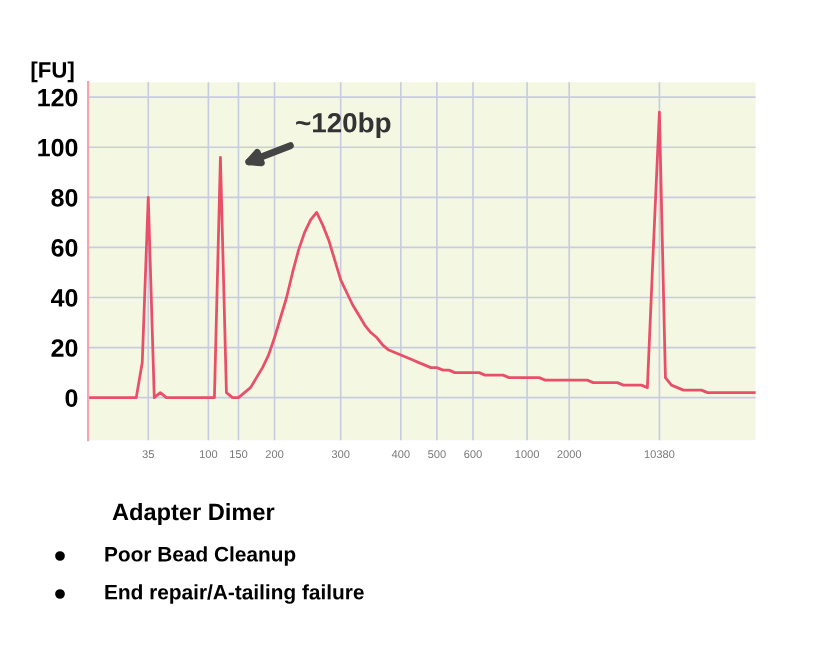 The height and width of the screenshot is (668, 816). What do you see at coordinates (58, 97) in the screenshot?
I see `y-tick-label: 120` at bounding box center [58, 97].